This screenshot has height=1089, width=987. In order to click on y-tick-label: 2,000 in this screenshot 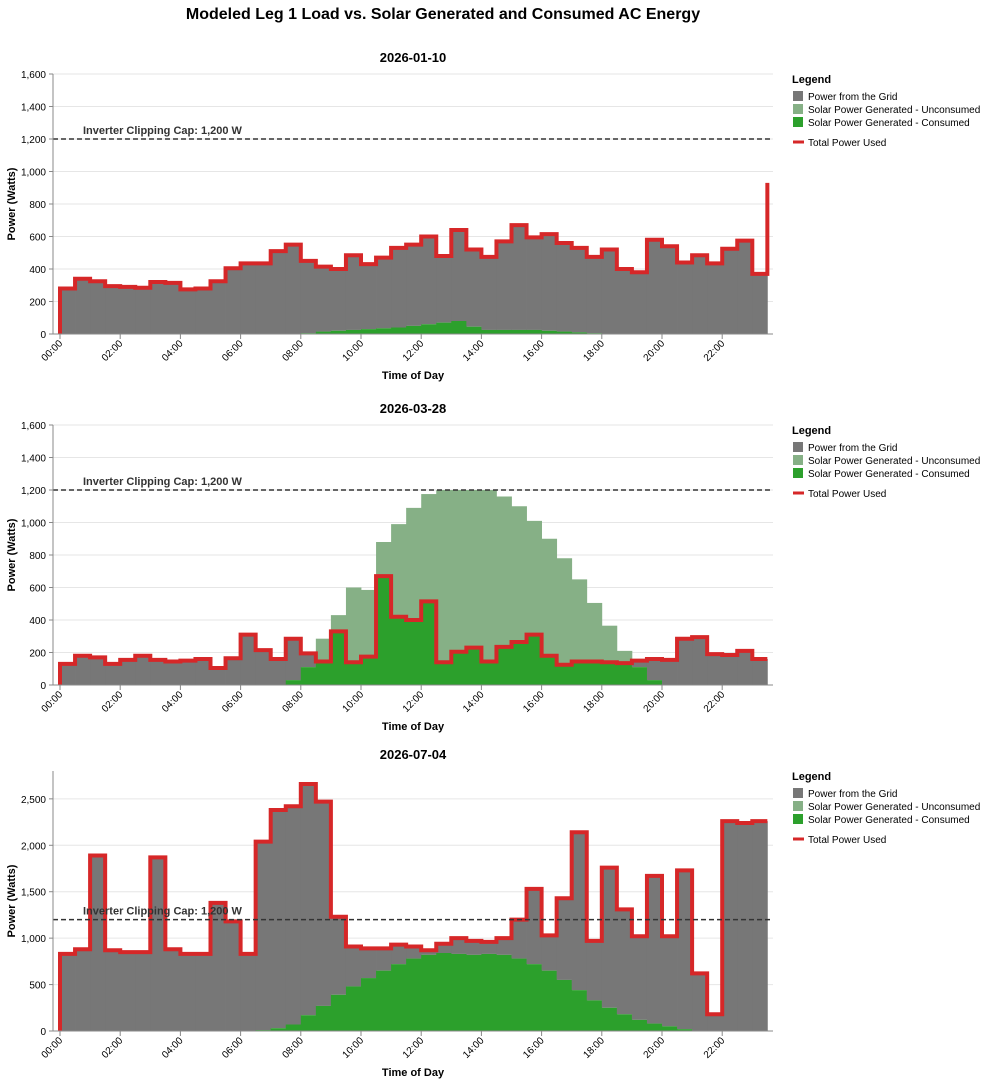, I will do `click(33, 846)`.